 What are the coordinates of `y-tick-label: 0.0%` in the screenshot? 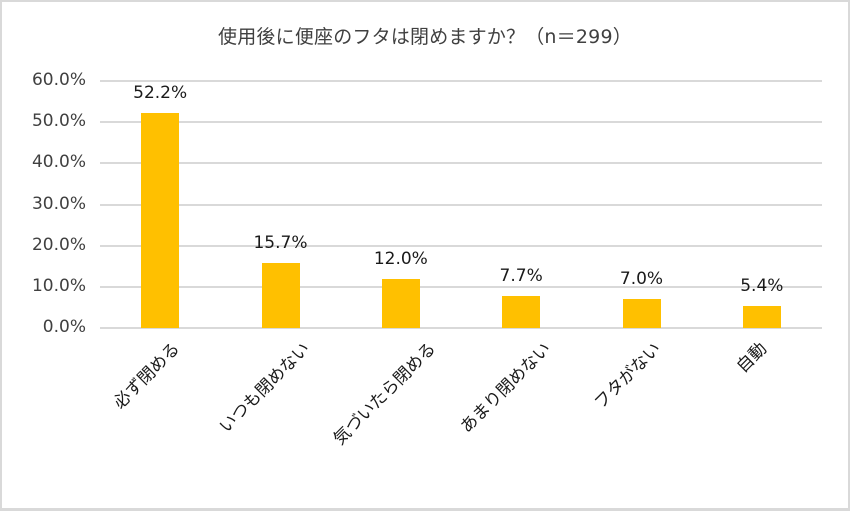 It's located at (64, 327).